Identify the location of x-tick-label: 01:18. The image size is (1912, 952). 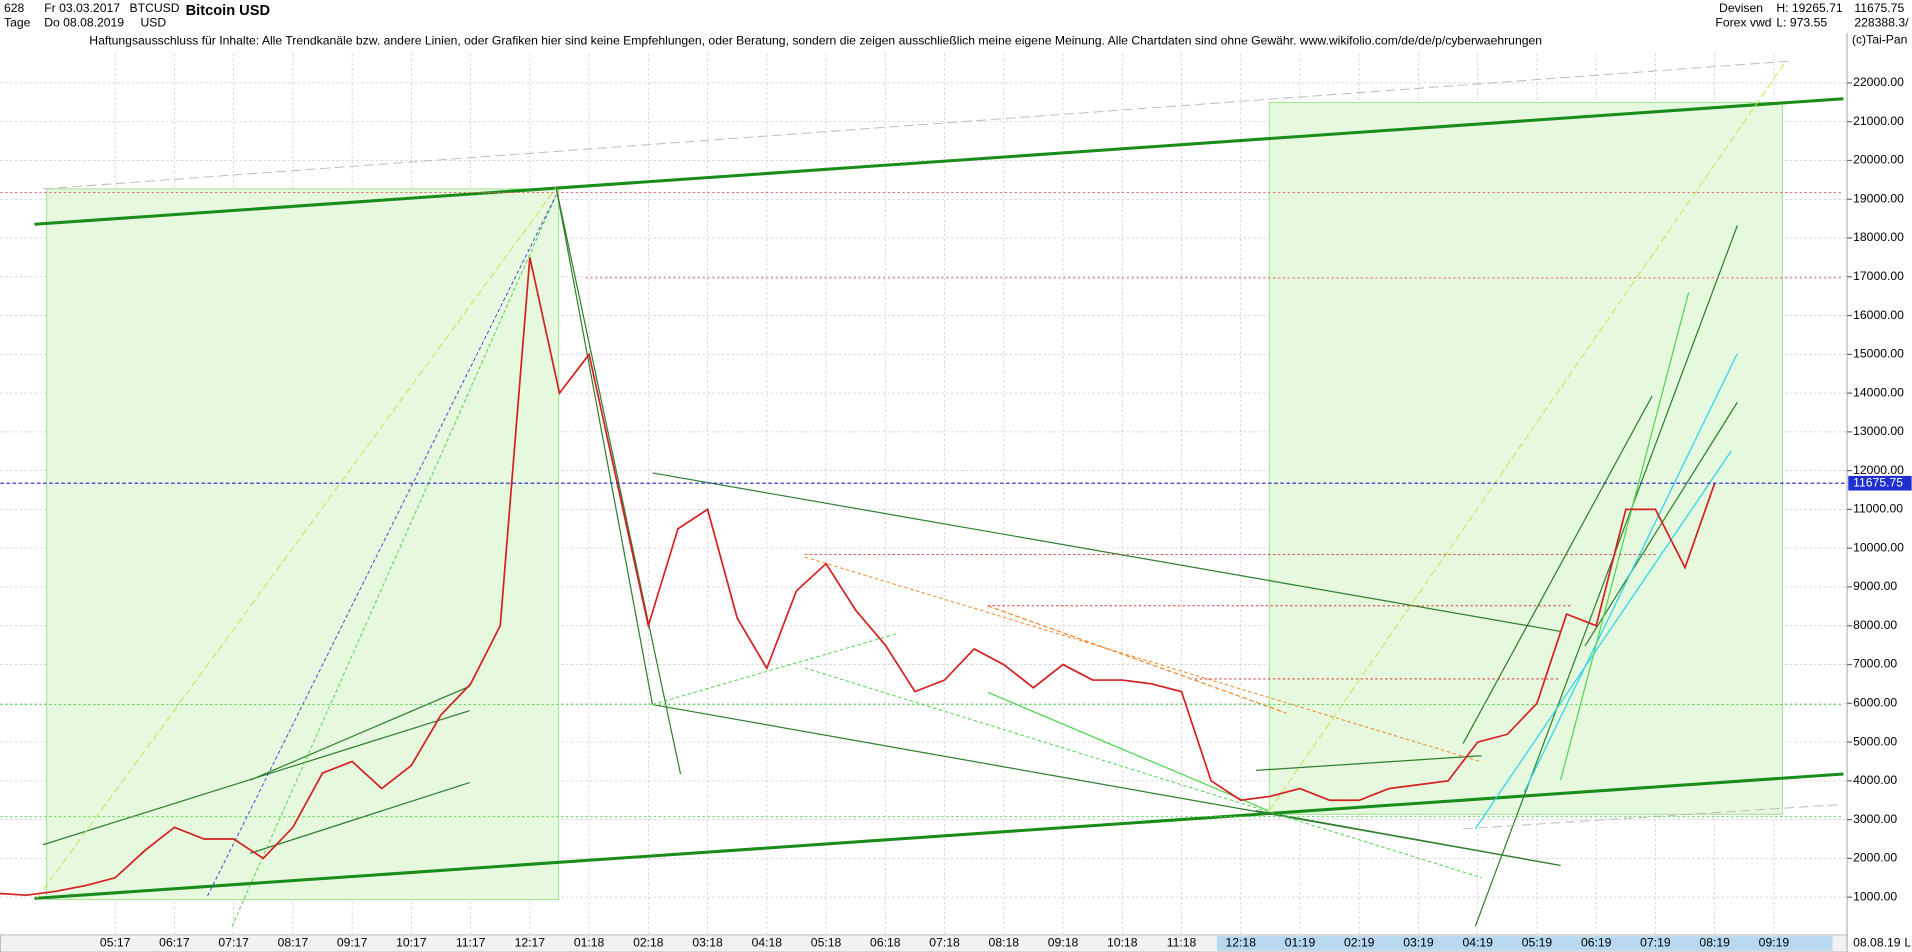
(589, 943).